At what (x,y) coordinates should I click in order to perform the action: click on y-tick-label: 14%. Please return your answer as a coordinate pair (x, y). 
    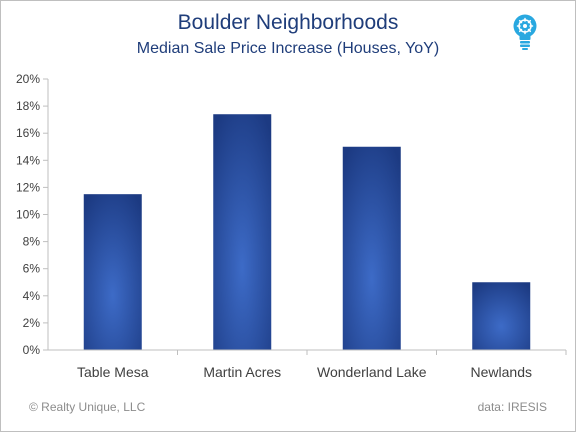
    Looking at the image, I should click on (28, 160).